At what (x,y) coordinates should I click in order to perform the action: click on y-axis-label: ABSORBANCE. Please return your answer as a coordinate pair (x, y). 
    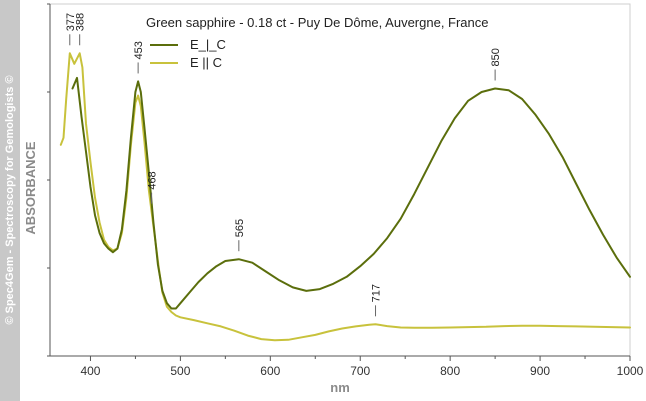
    Looking at the image, I should click on (30, 188).